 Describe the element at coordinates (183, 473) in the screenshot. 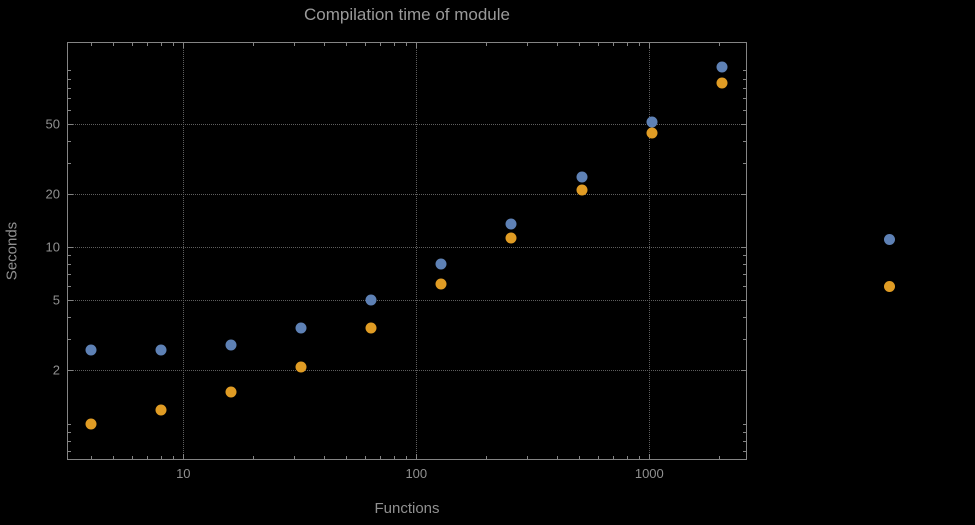

I see `x-tick-label: 10` at that location.